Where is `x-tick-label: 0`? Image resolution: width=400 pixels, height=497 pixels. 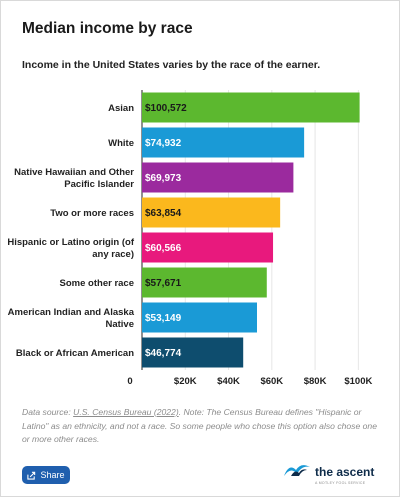
x-tick-label: 0 is located at coordinates (129, 381).